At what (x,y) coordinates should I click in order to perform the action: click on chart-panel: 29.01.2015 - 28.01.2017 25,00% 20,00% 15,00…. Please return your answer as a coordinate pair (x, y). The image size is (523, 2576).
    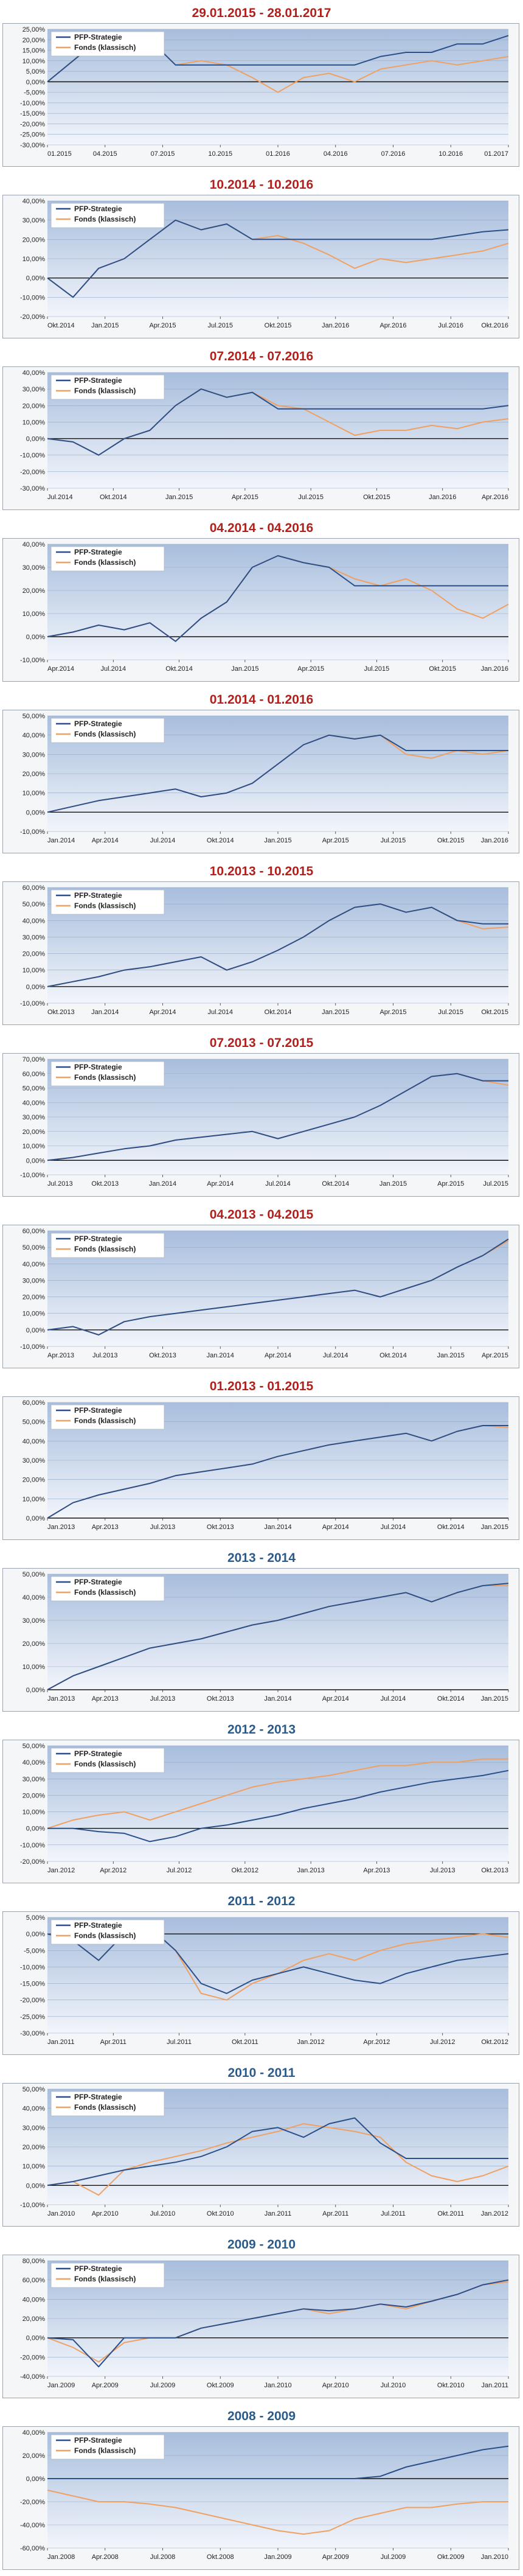
    Looking at the image, I should click on (261, 86).